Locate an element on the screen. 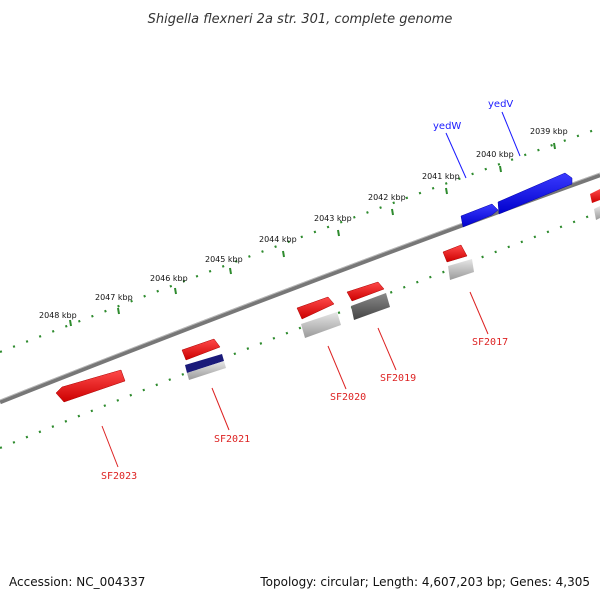 The image size is (600, 600). kbp-label-2042: 2042 kbp is located at coordinates (387, 197).